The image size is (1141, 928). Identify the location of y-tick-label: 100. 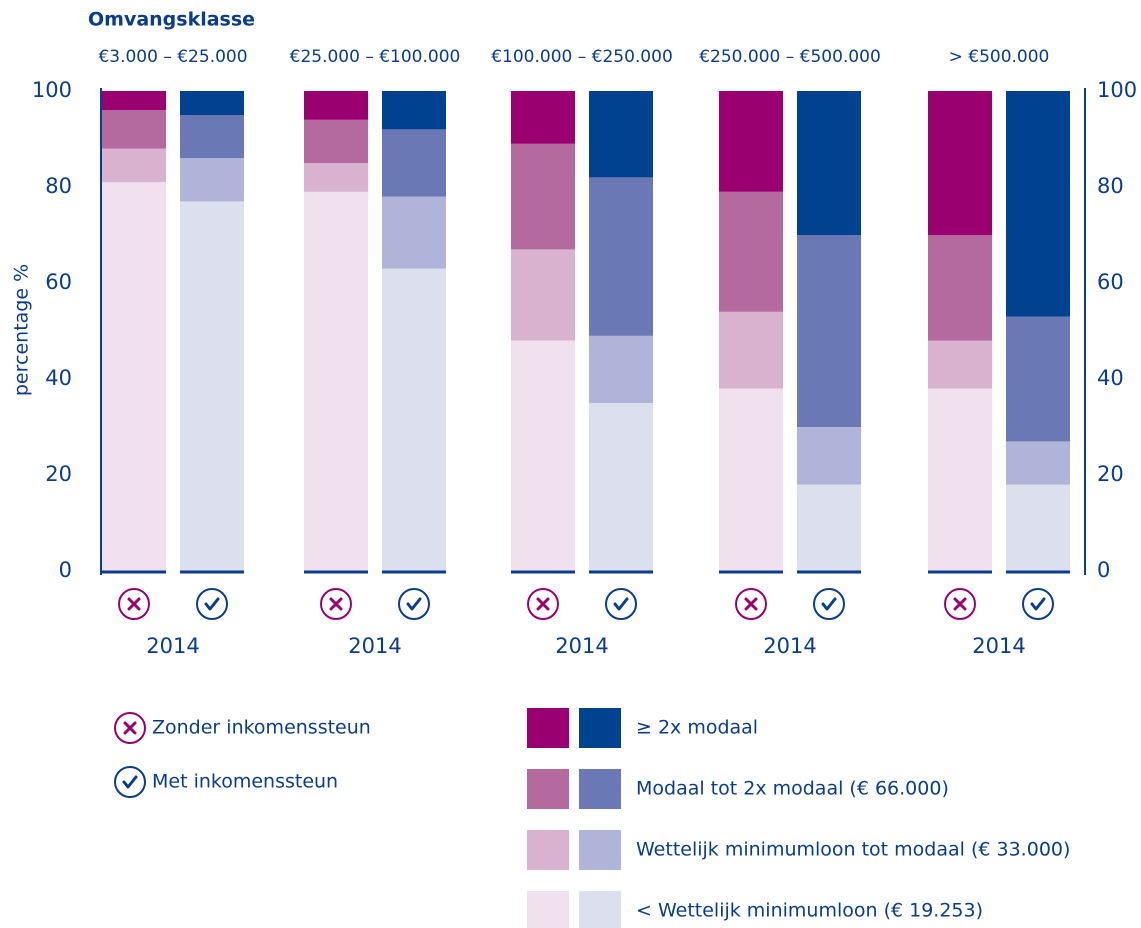
(52, 90).